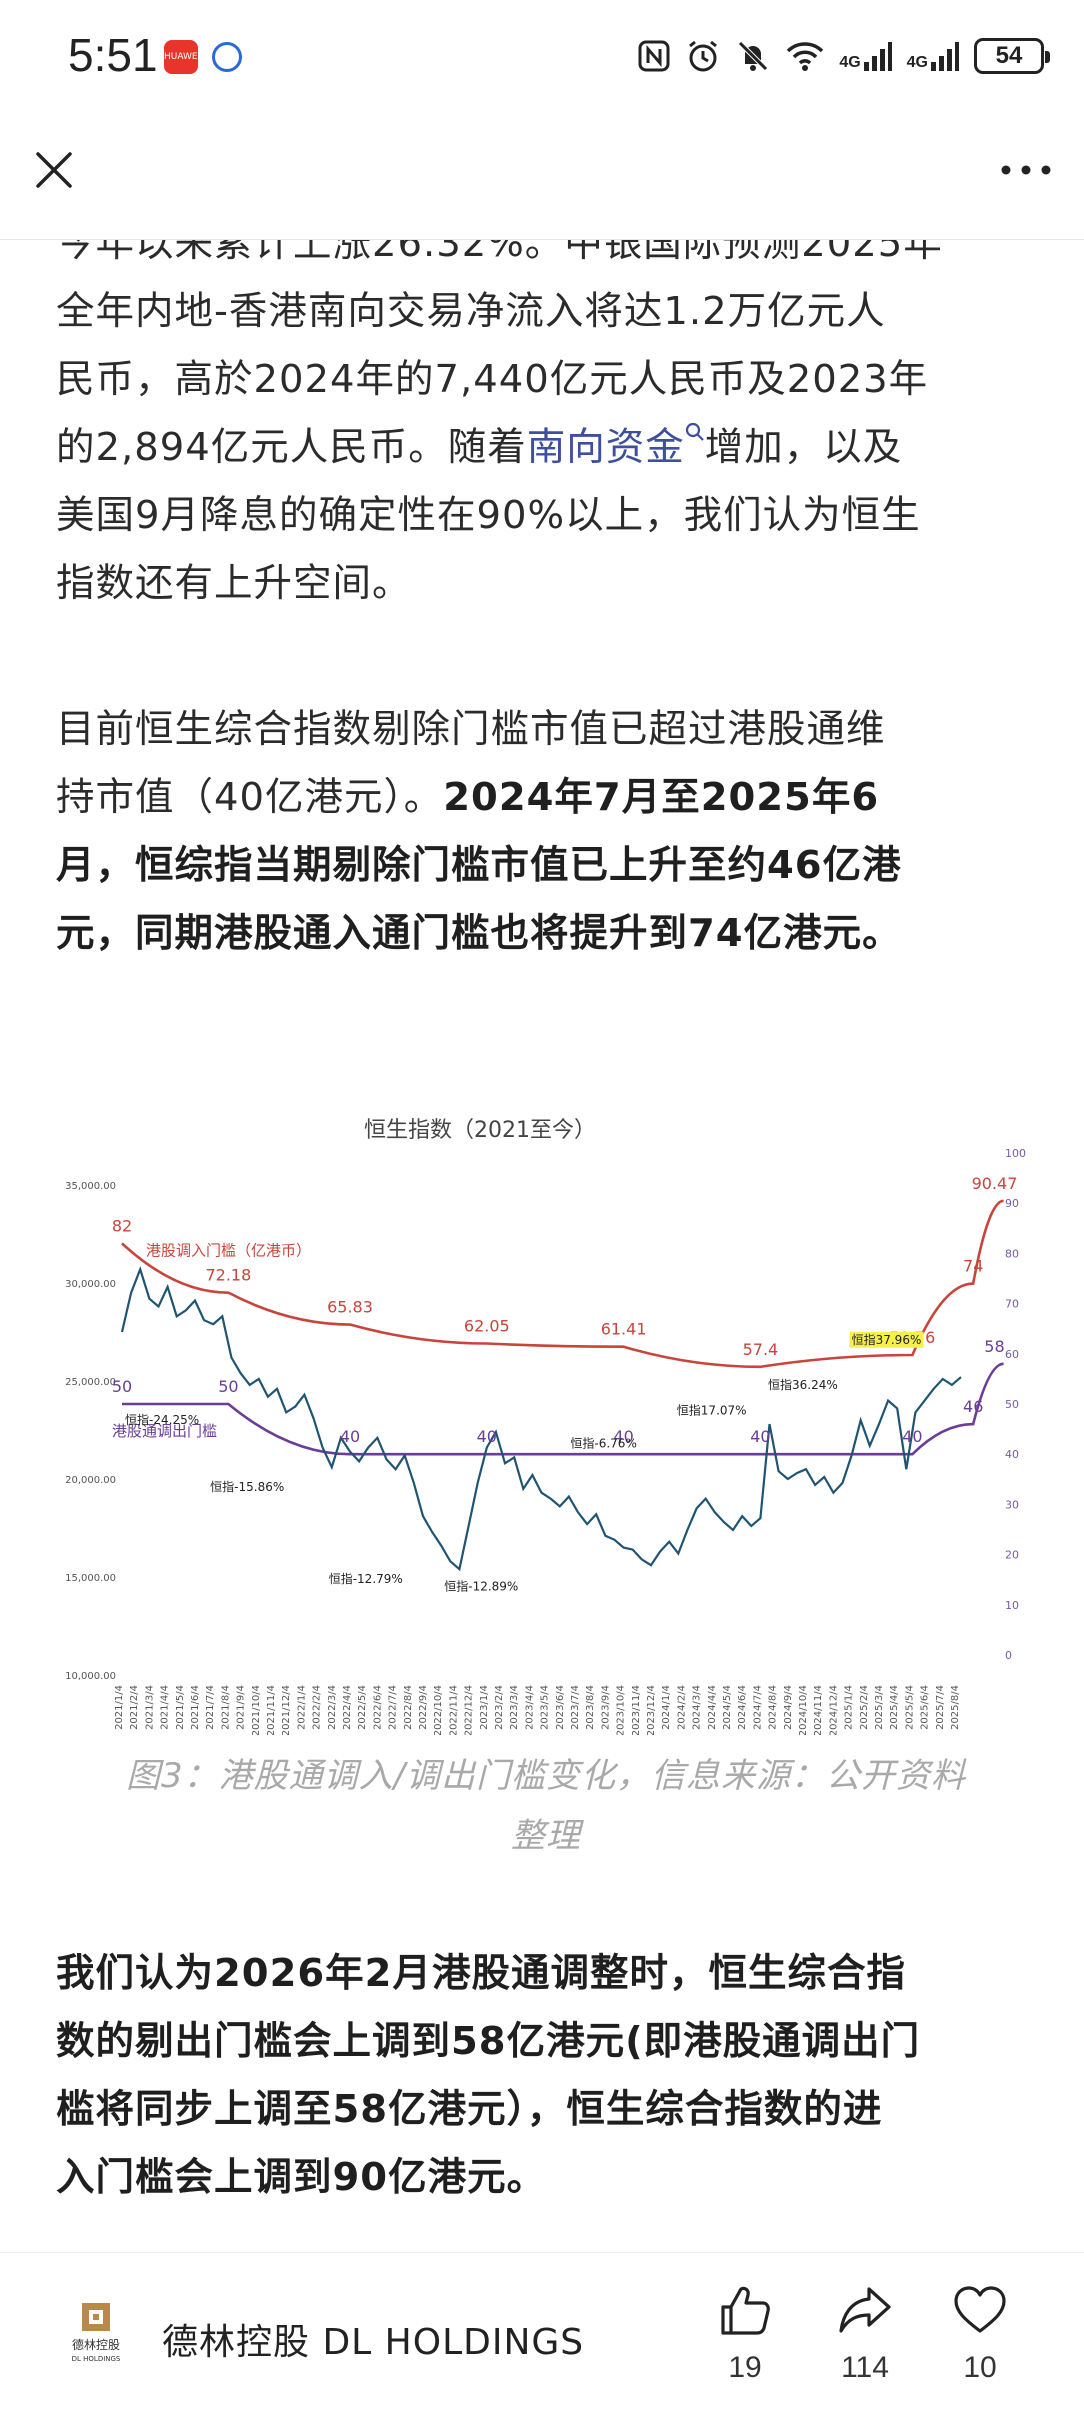 The width and height of the screenshot is (1084, 2412). What do you see at coordinates (703, 56) in the screenshot?
I see `alarm-icon` at bounding box center [703, 56].